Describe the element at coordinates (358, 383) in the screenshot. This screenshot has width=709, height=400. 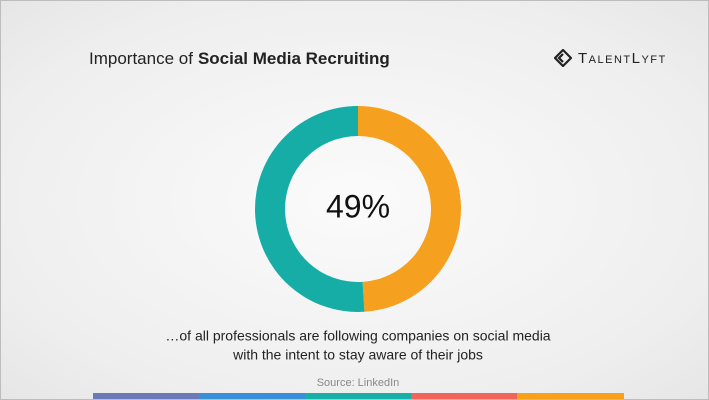
I see `source: Source: LinkedIn` at that location.